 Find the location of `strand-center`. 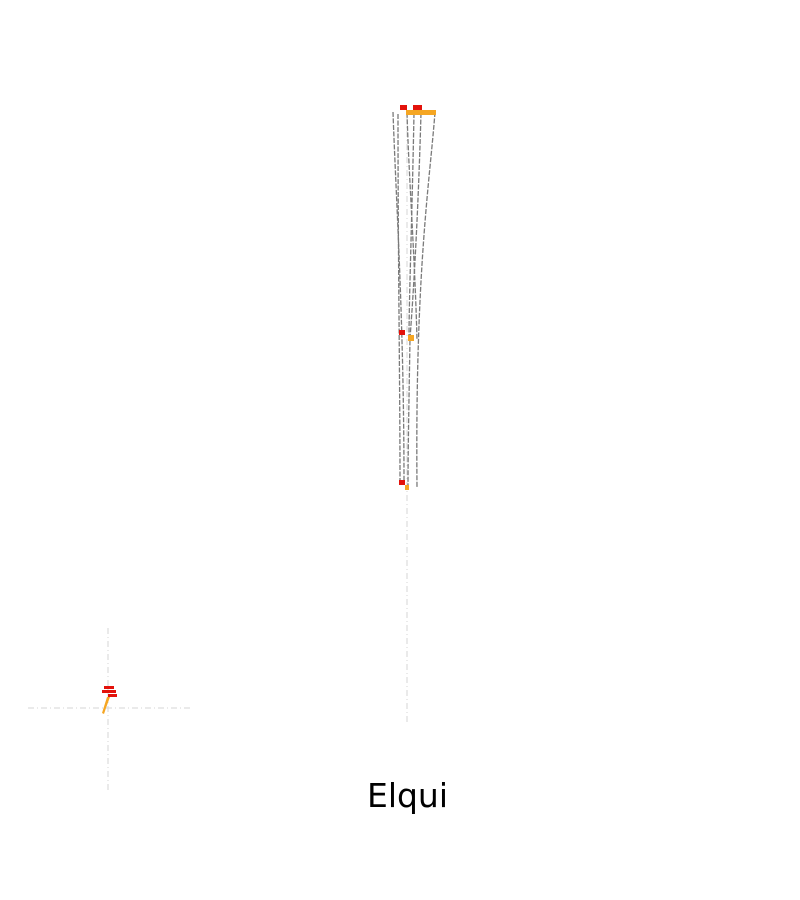

strand-center is located at coordinates (411, 225).